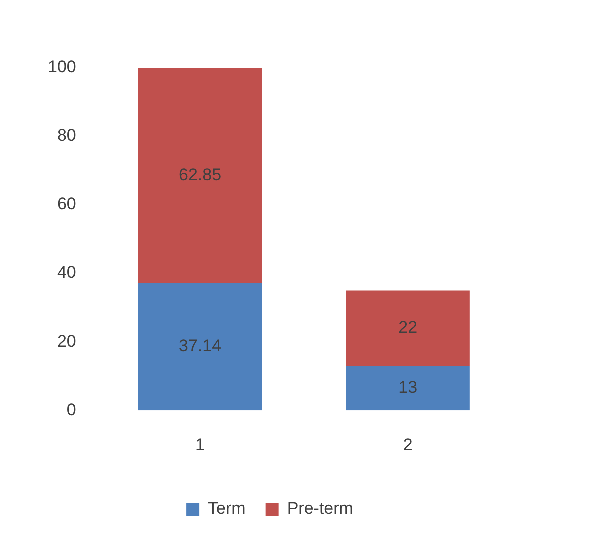 This screenshot has height=546, width=600. What do you see at coordinates (62, 67) in the screenshot?
I see `y-tick-label: 100` at bounding box center [62, 67].